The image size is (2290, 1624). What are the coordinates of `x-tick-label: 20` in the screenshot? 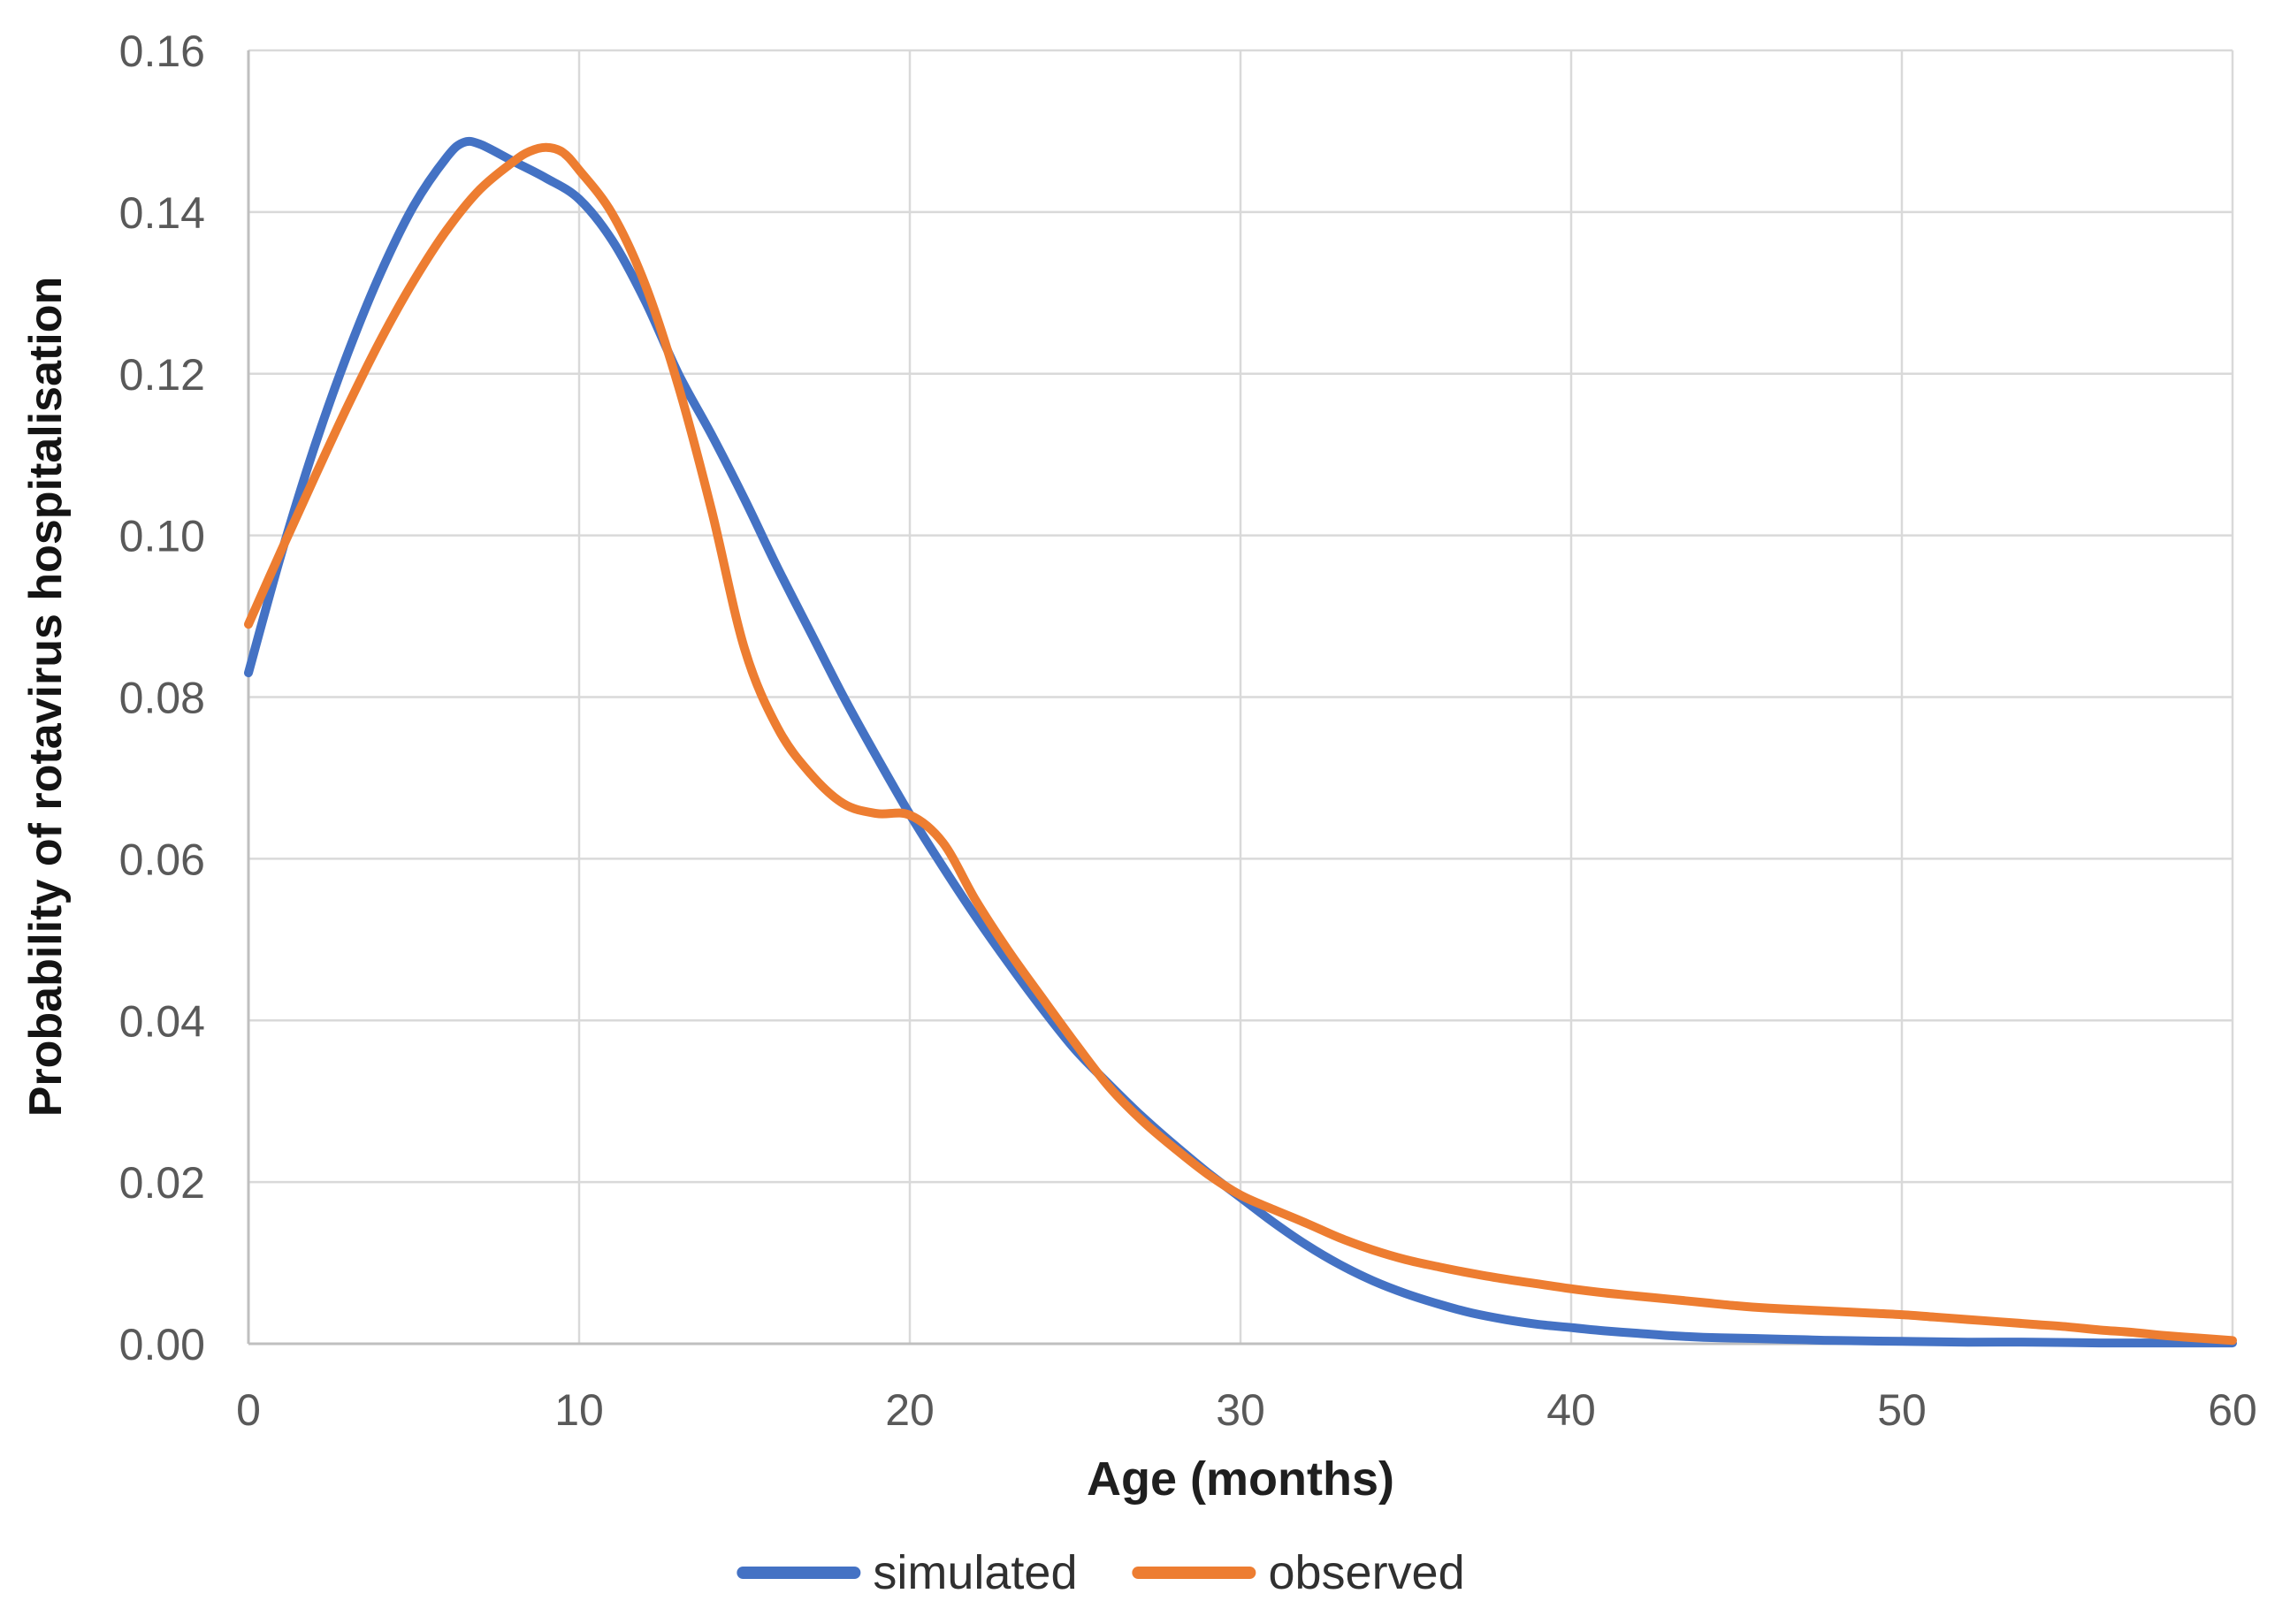 It's located at (910, 1410).